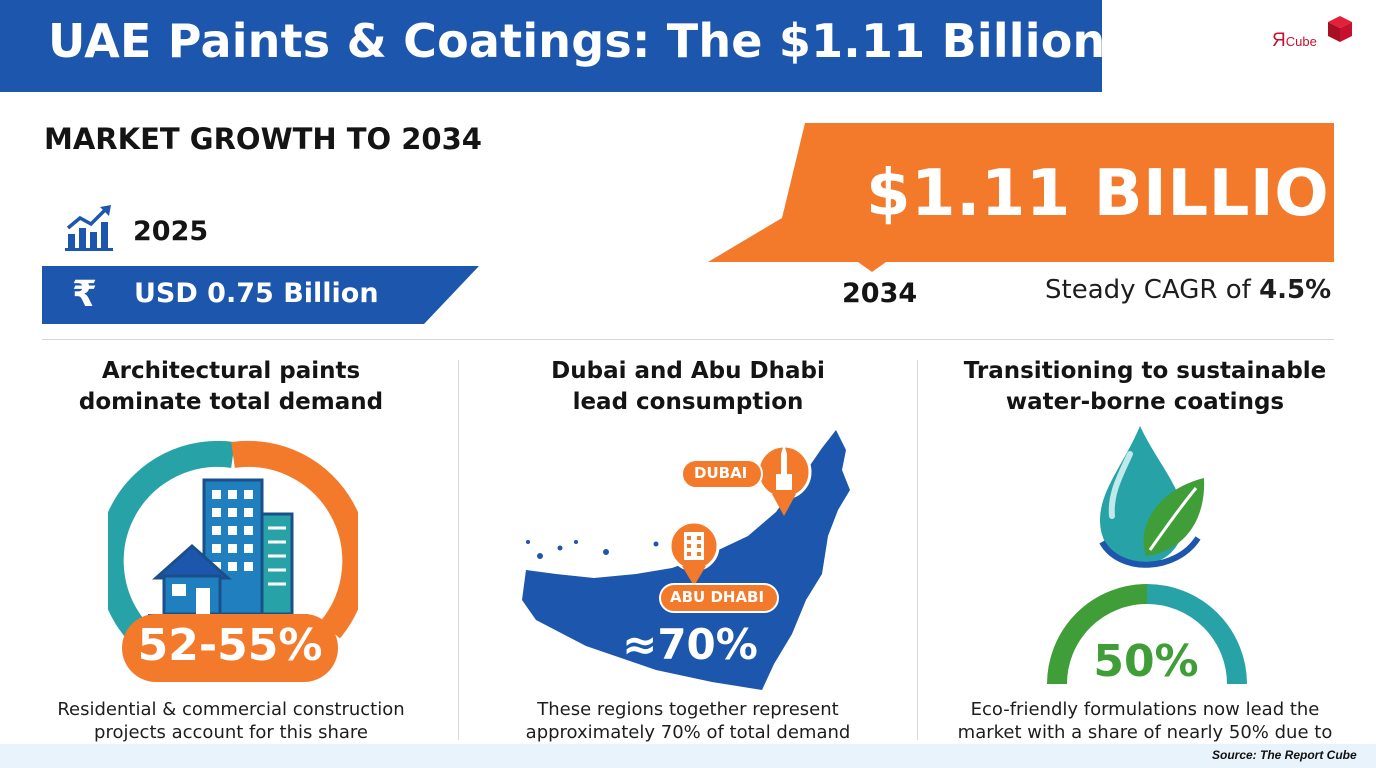 This screenshot has width=1376, height=768. Describe the element at coordinates (263, 139) in the screenshot. I see `section-subtitle: MARKET GROWTH TO 2034` at that location.